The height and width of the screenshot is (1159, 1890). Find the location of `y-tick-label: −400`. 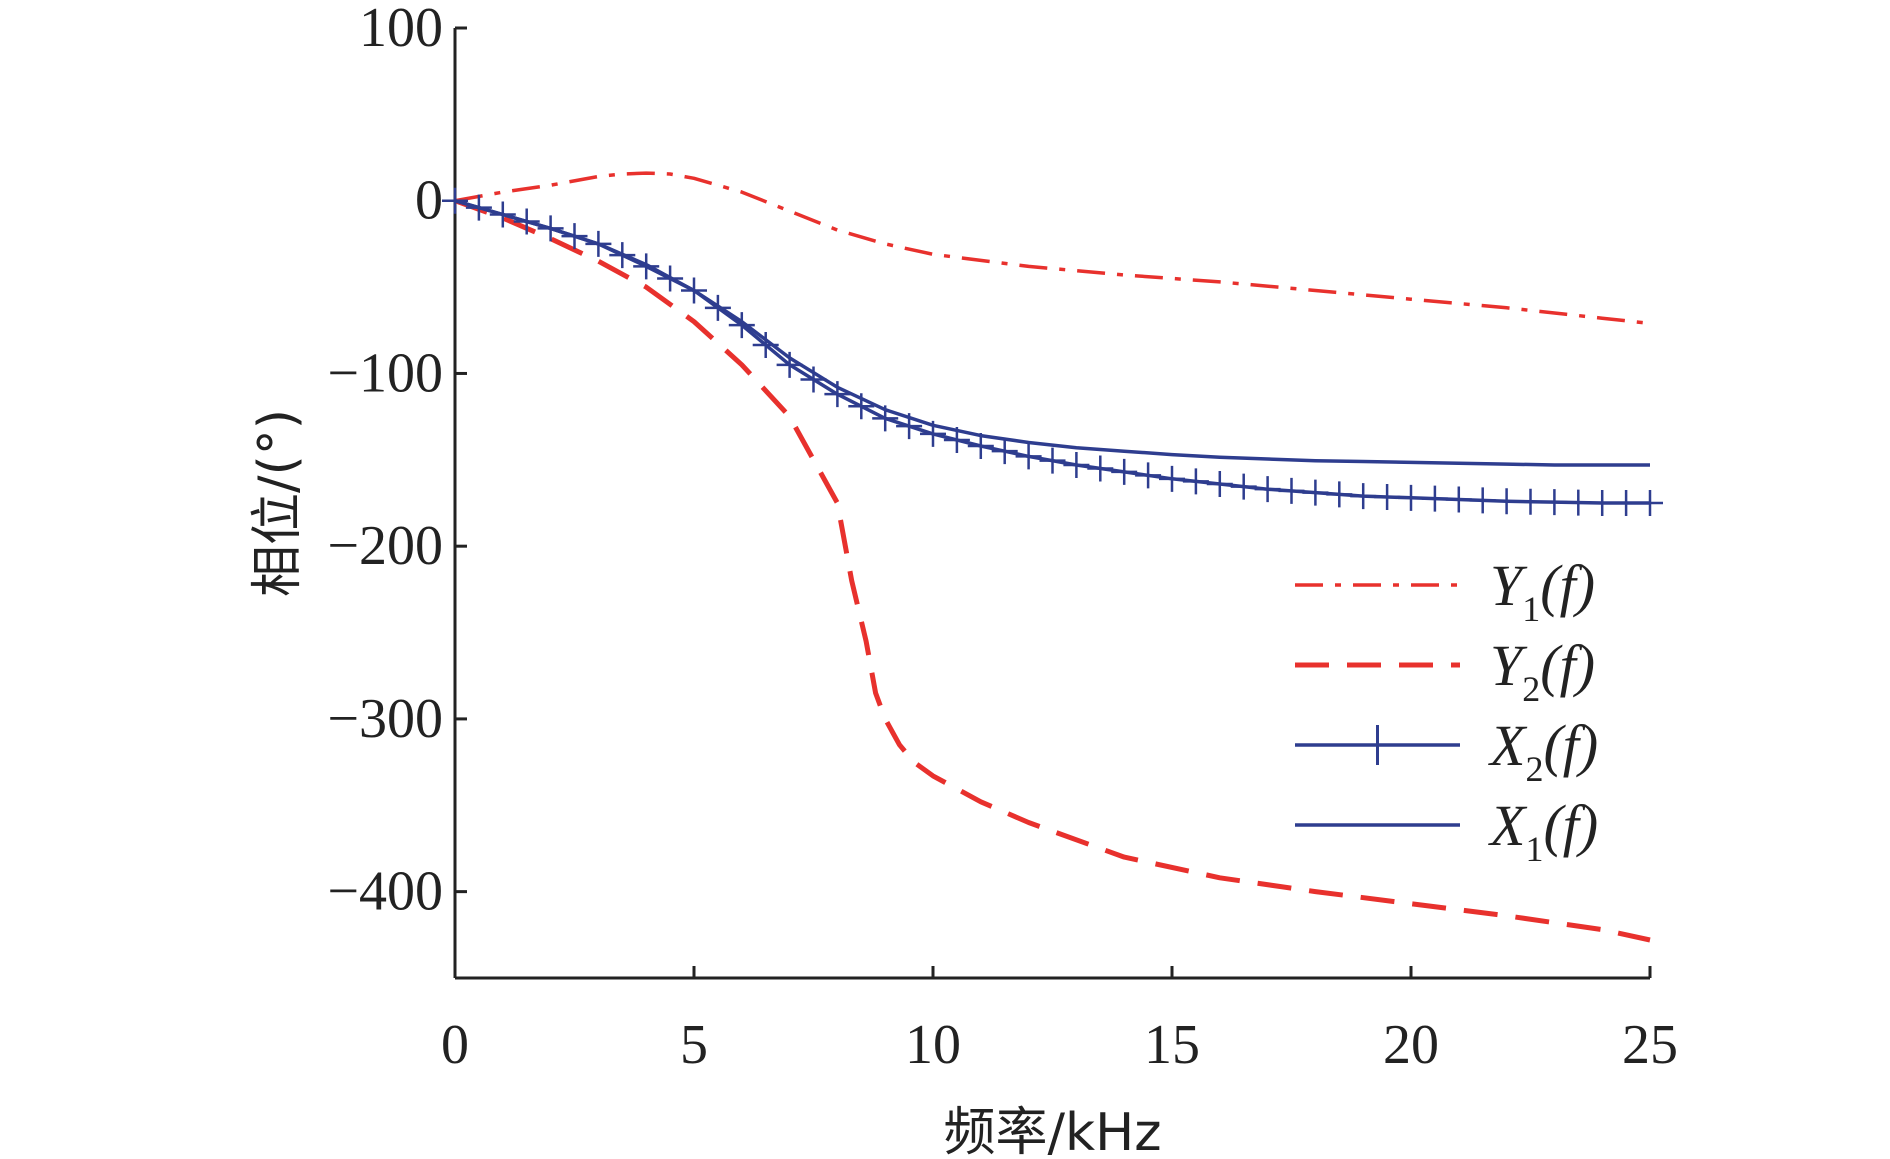

y-tick-label: −400 is located at coordinates (385, 892).